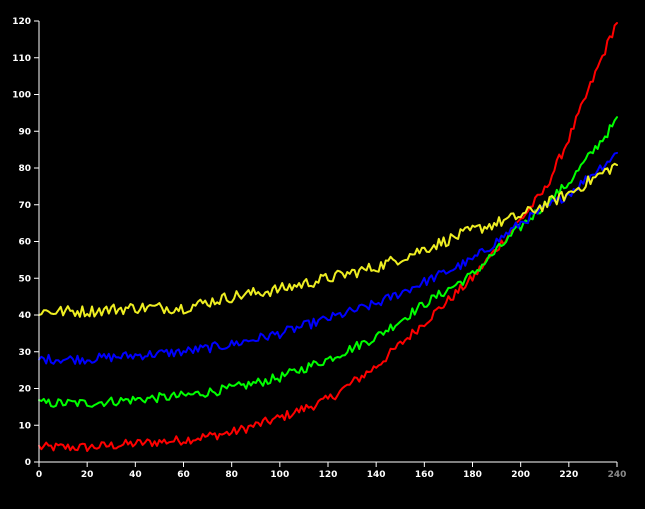 The width and height of the screenshot is (645, 509). Describe the element at coordinates (21, 96) in the screenshot. I see `y-tick-label: 100` at that location.